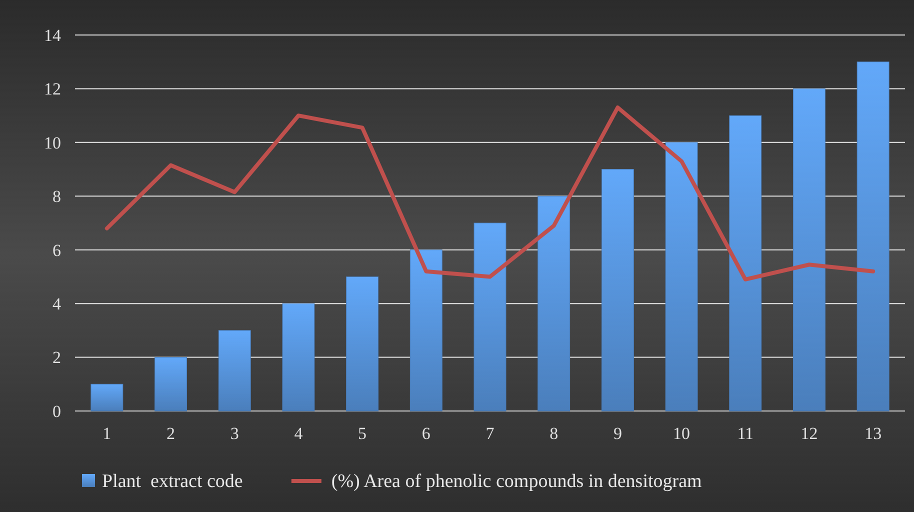  I want to click on x-tick-label: 6, so click(426, 433).